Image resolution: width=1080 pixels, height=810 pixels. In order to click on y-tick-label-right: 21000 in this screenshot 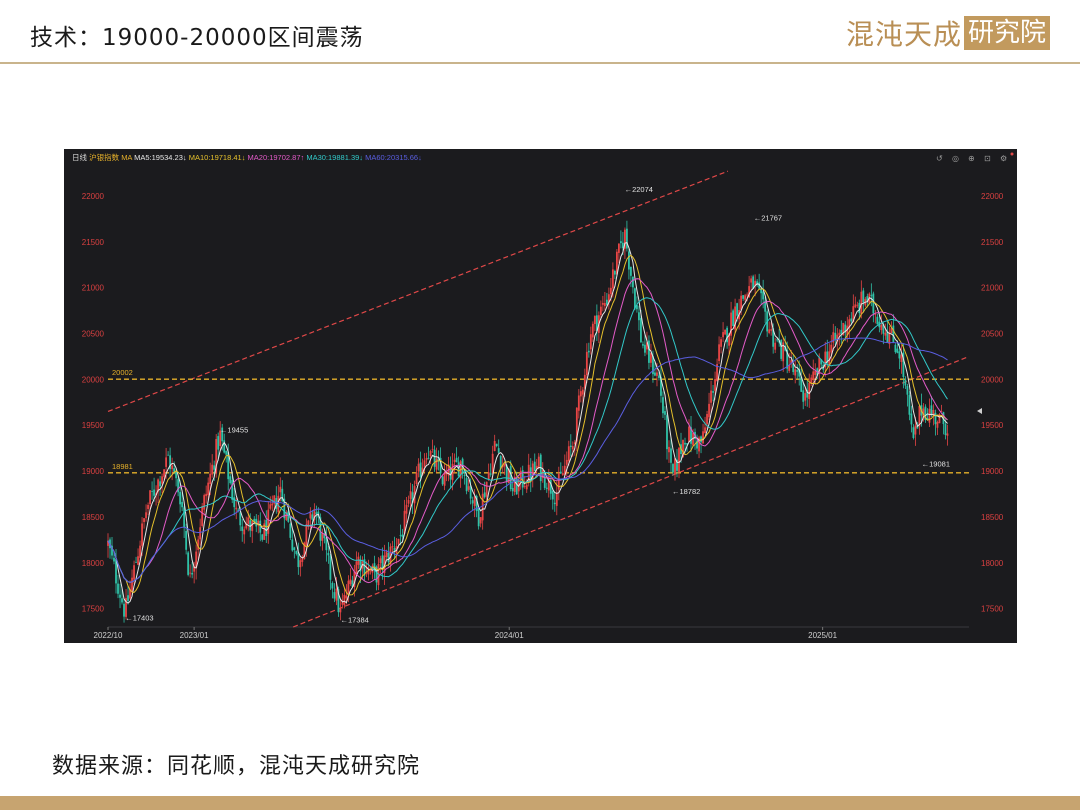, I will do `click(992, 288)`.